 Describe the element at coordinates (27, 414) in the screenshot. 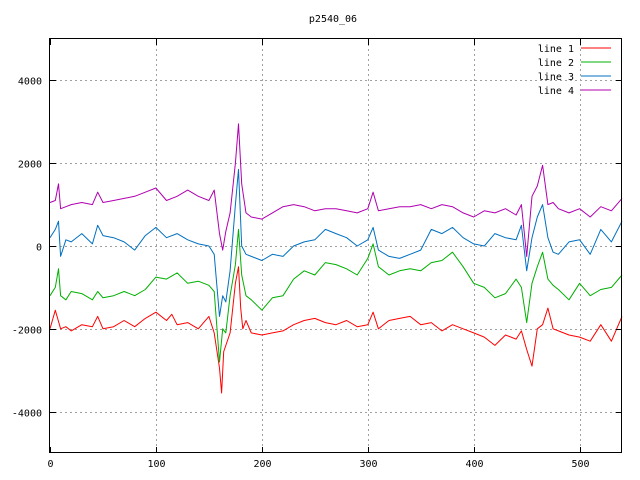

I see `y-tick-label: -4000` at that location.